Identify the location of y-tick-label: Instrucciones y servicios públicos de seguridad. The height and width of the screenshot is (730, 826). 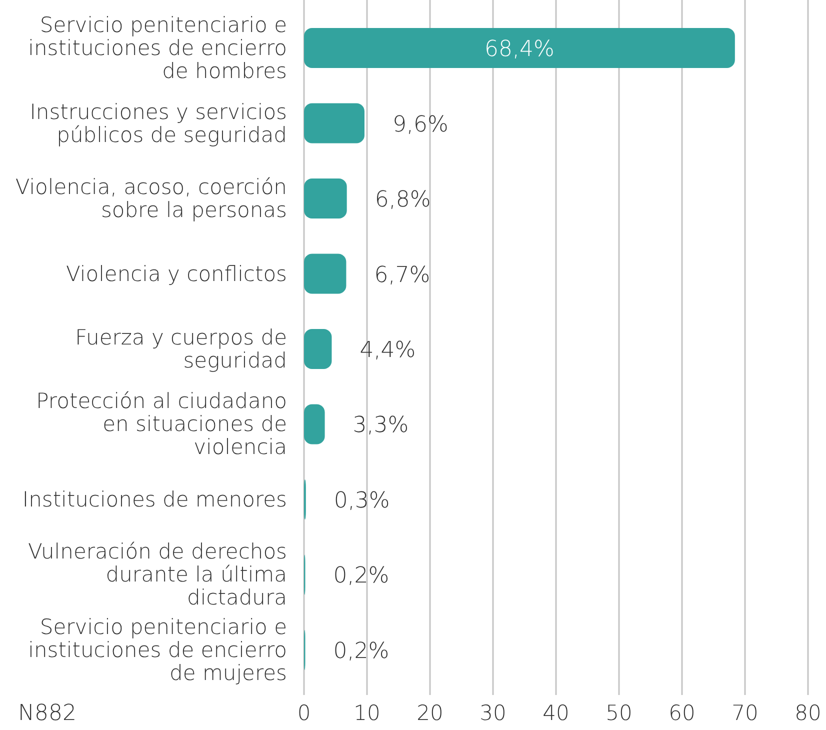
(158, 123).